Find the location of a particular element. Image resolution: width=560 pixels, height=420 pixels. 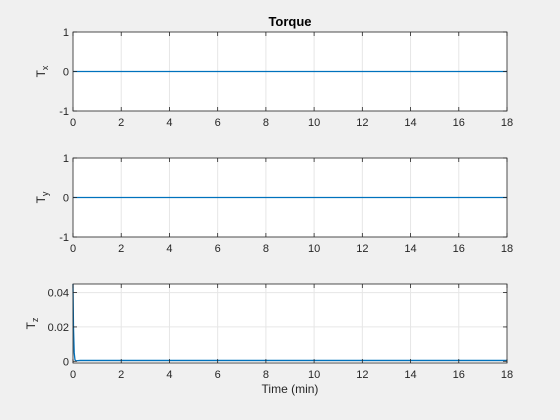

plot-area is located at coordinates (290, 323).